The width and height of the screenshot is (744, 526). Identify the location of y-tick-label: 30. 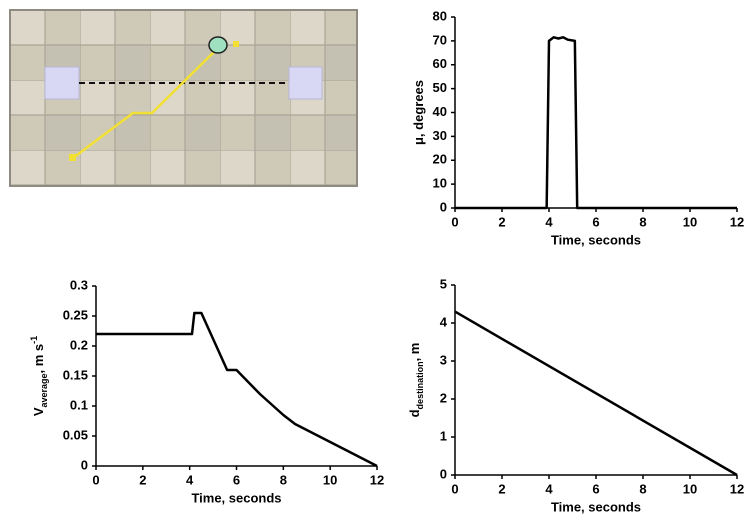
(440, 135).